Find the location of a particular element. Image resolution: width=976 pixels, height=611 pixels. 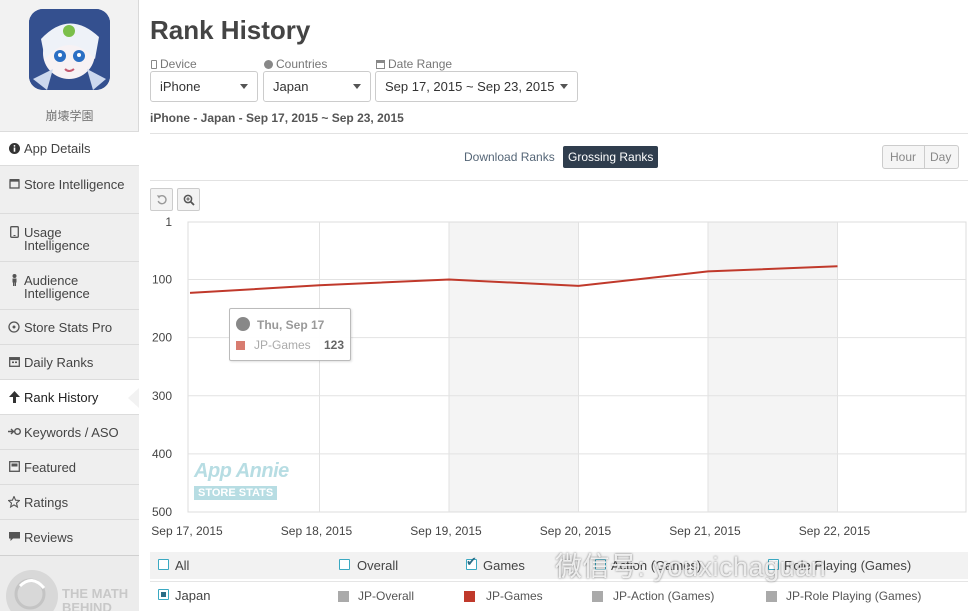

star-icon is located at coordinates (14, 503).